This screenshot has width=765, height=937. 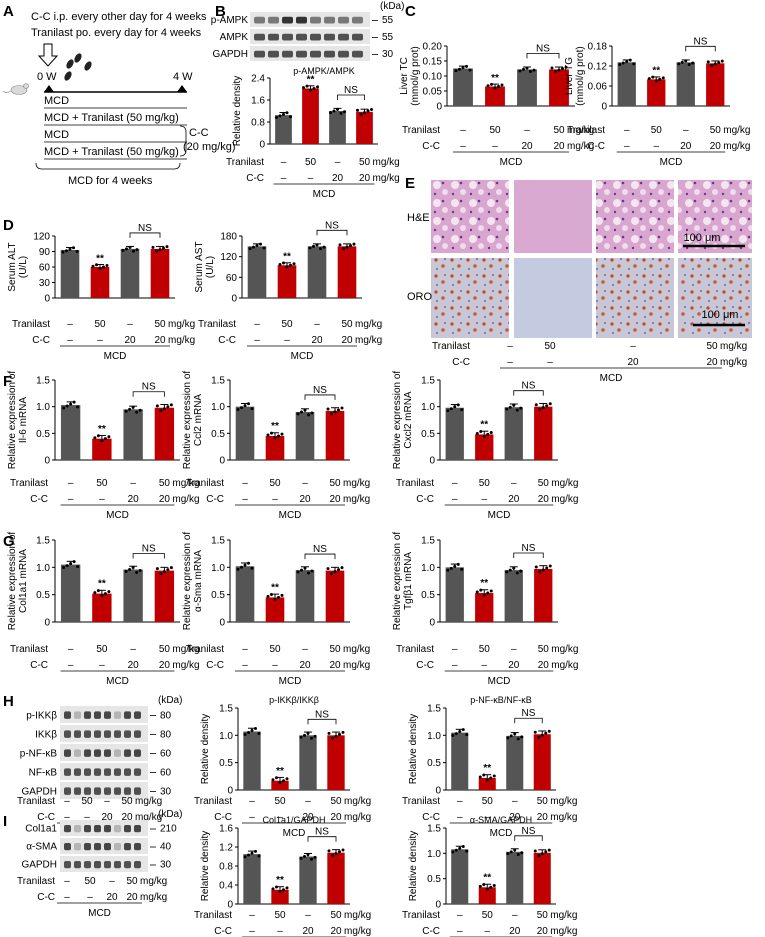 What do you see at coordinates (388, 20) in the screenshot?
I see `kda-marker: 55` at bounding box center [388, 20].